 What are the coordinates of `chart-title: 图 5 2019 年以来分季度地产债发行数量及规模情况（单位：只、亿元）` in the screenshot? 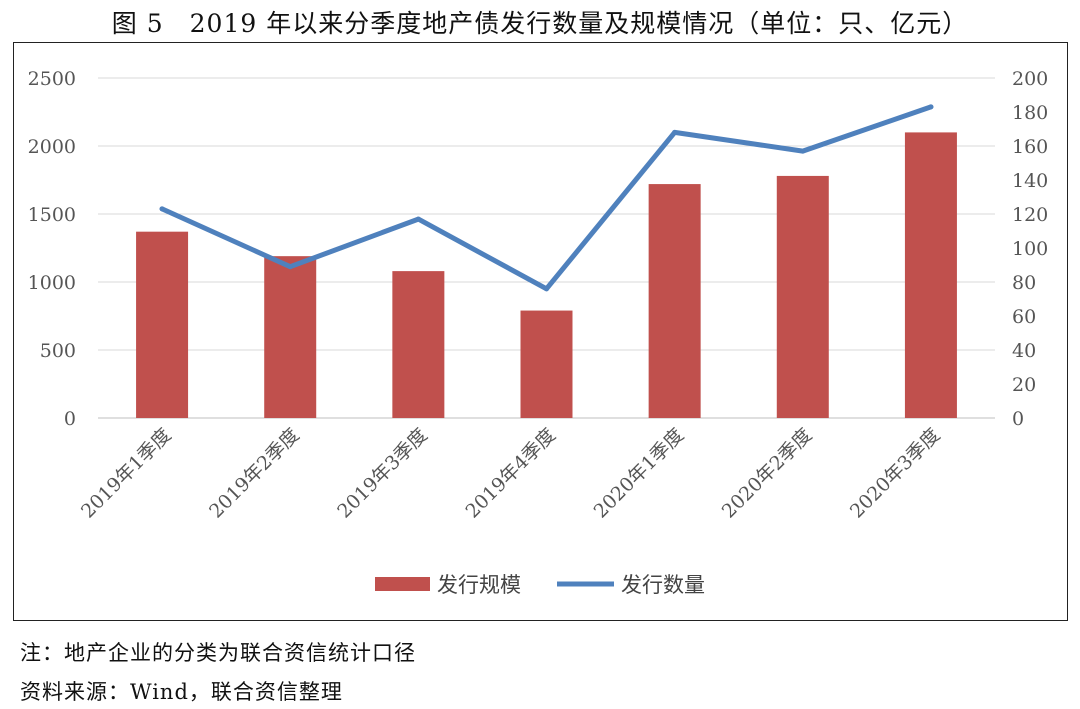 It's located at (540, 23).